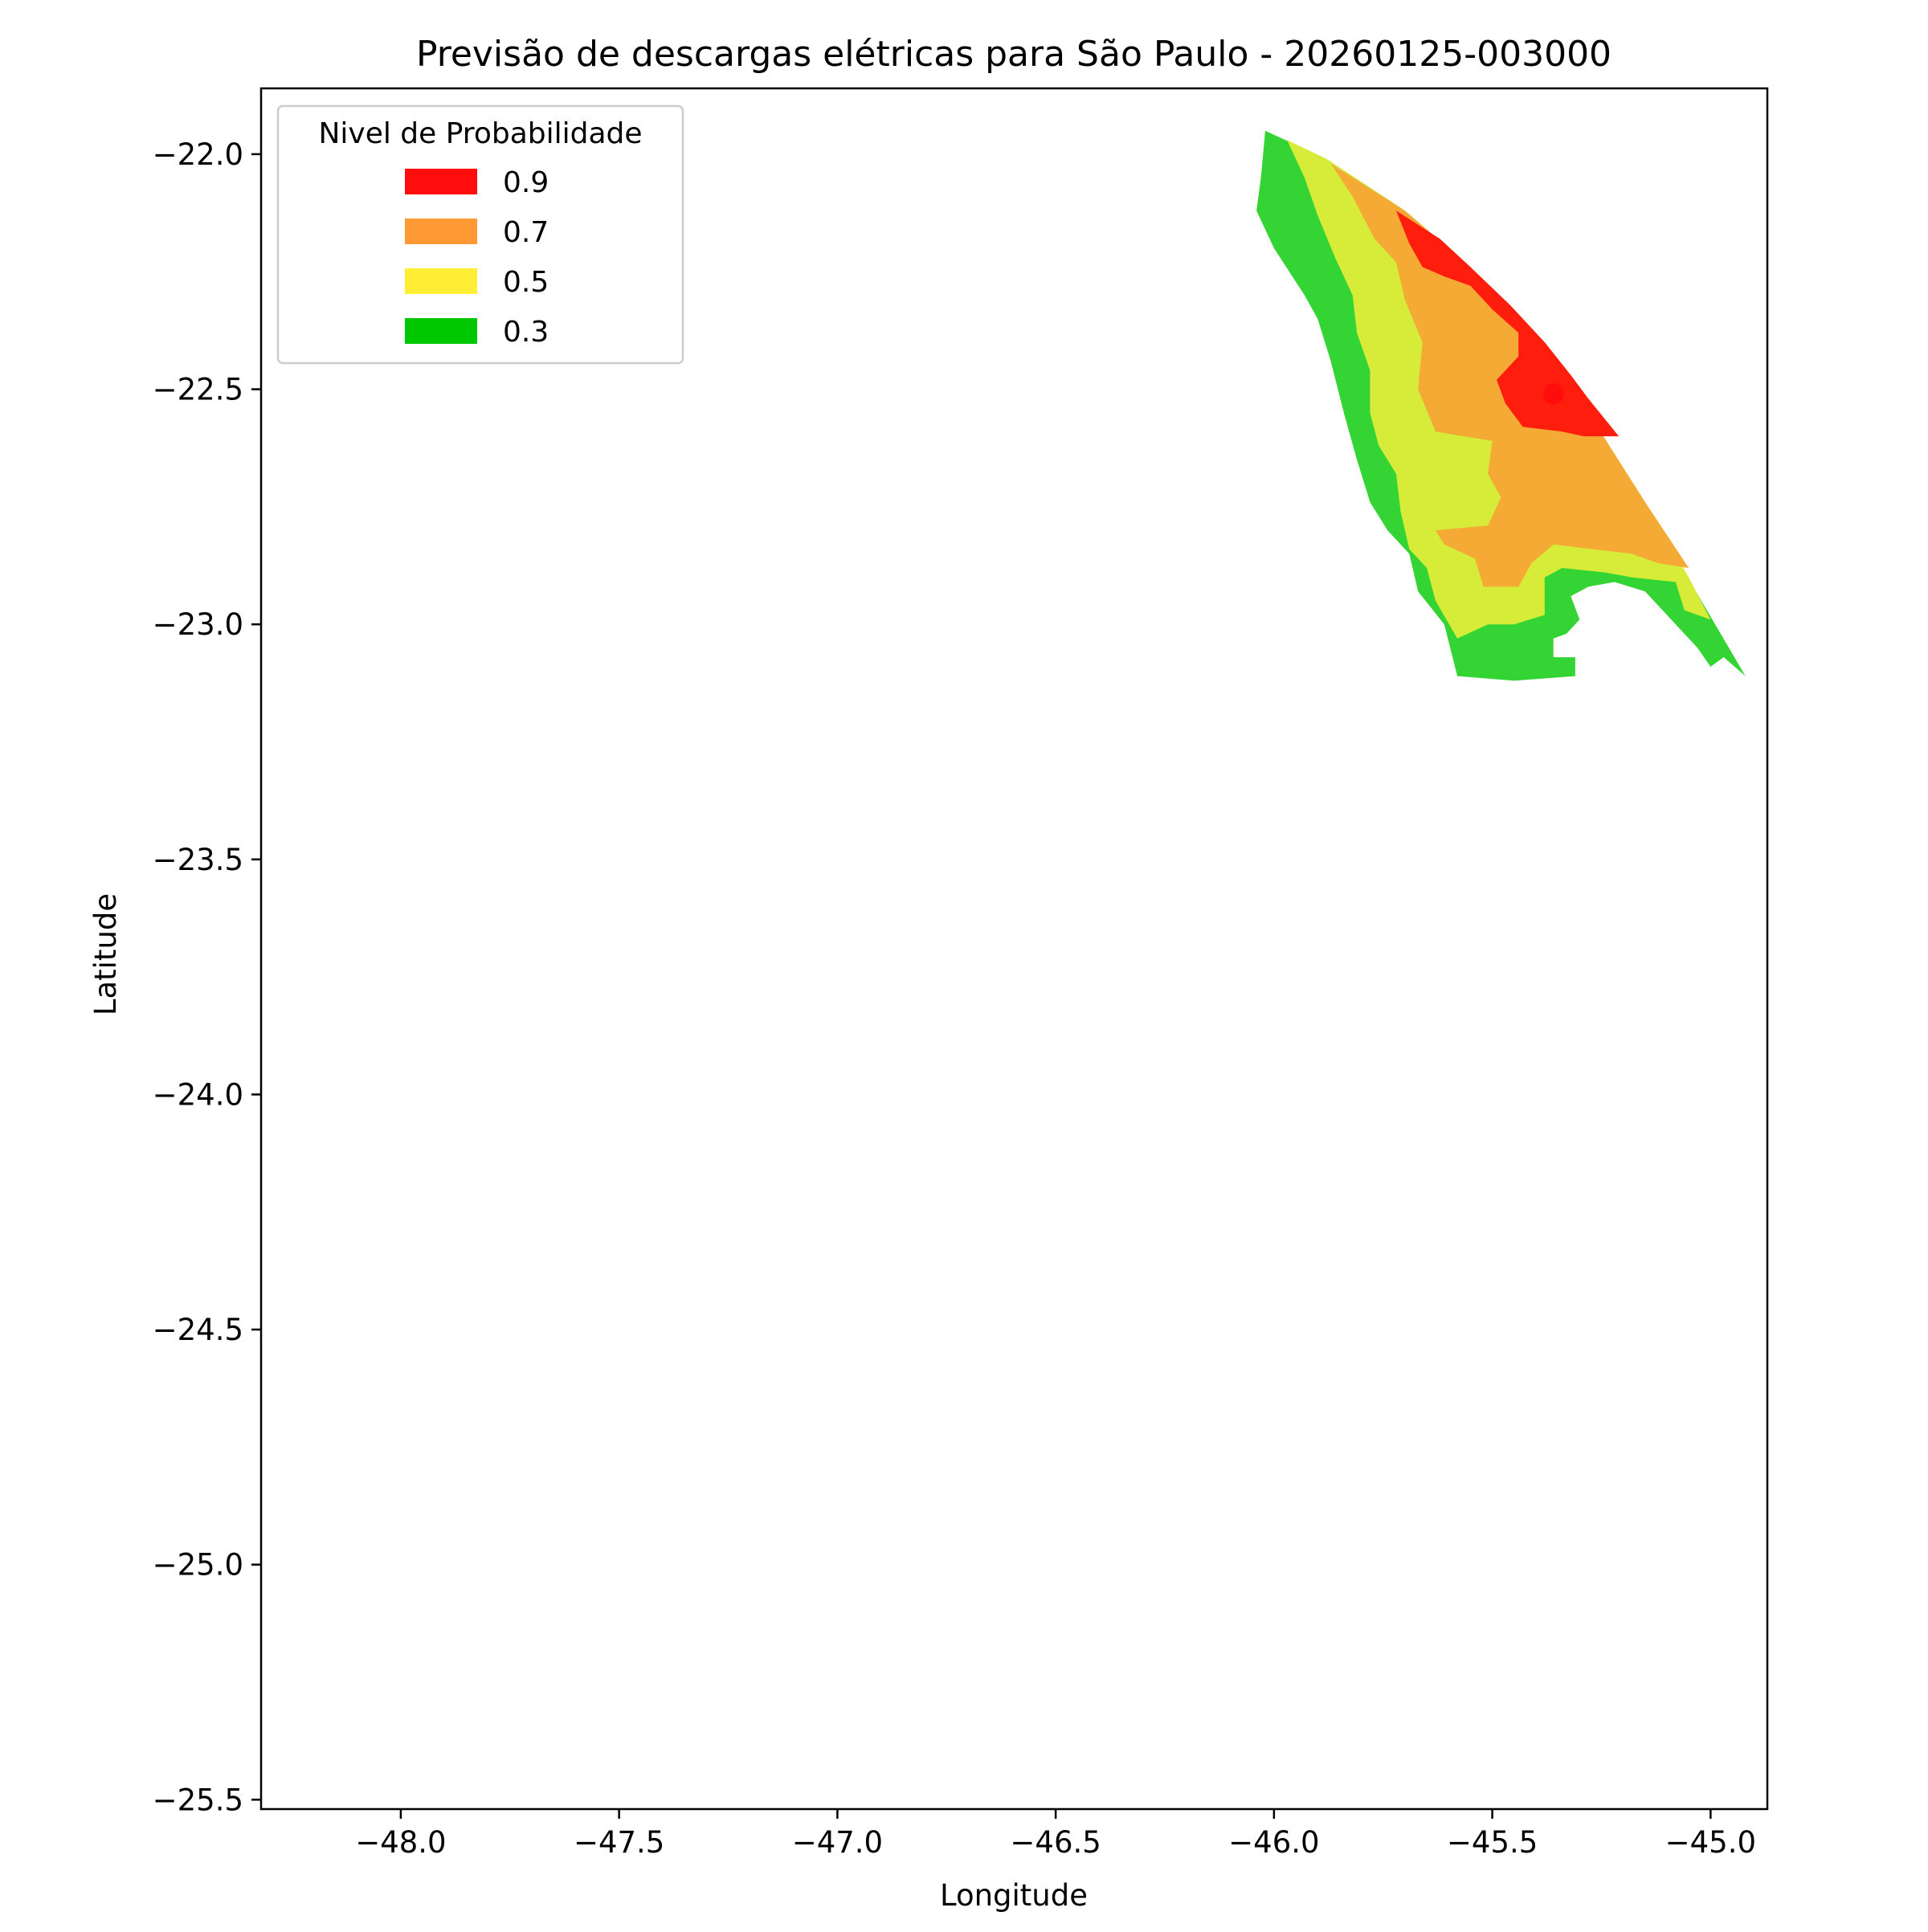 The height and width of the screenshot is (1932, 1928). Describe the element at coordinates (1273, 1842) in the screenshot. I see `x-tick-label: −46.0` at that location.